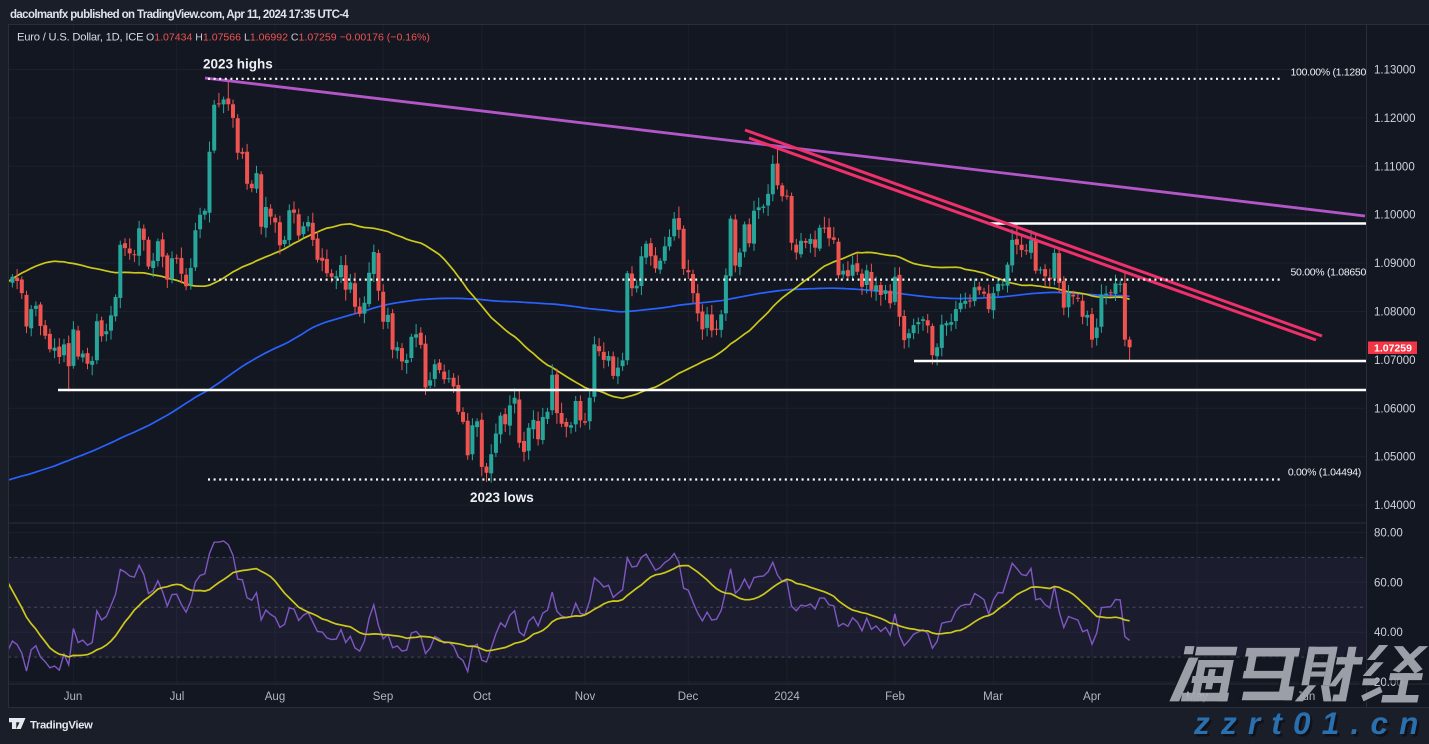  What do you see at coordinates (1395, 71) in the screenshot?
I see `svg-text: 1.13000` at bounding box center [1395, 71].